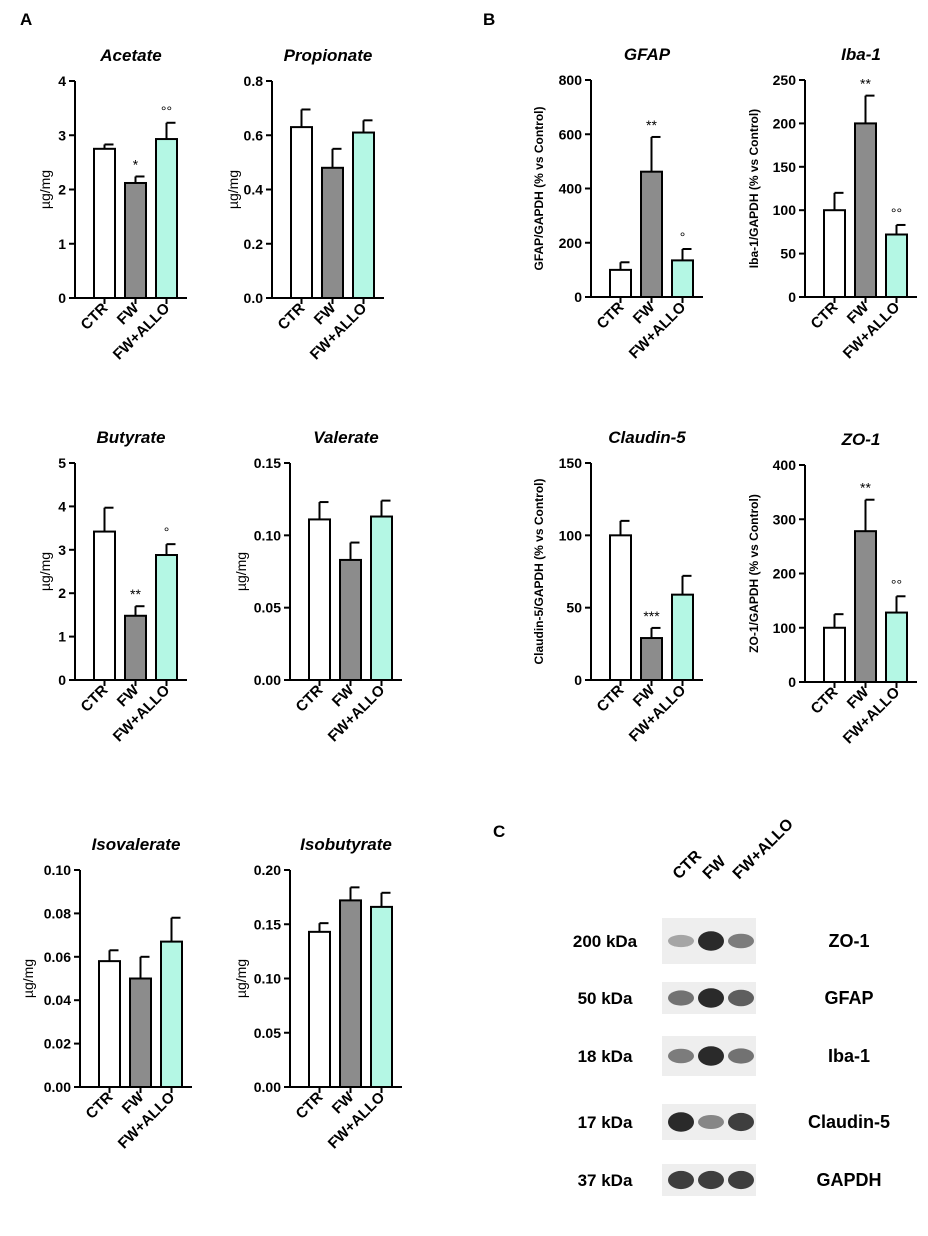 The width and height of the screenshot is (928, 1236). What do you see at coordinates (62, 463) in the screenshot?
I see `y-tick-label: 5` at bounding box center [62, 463].